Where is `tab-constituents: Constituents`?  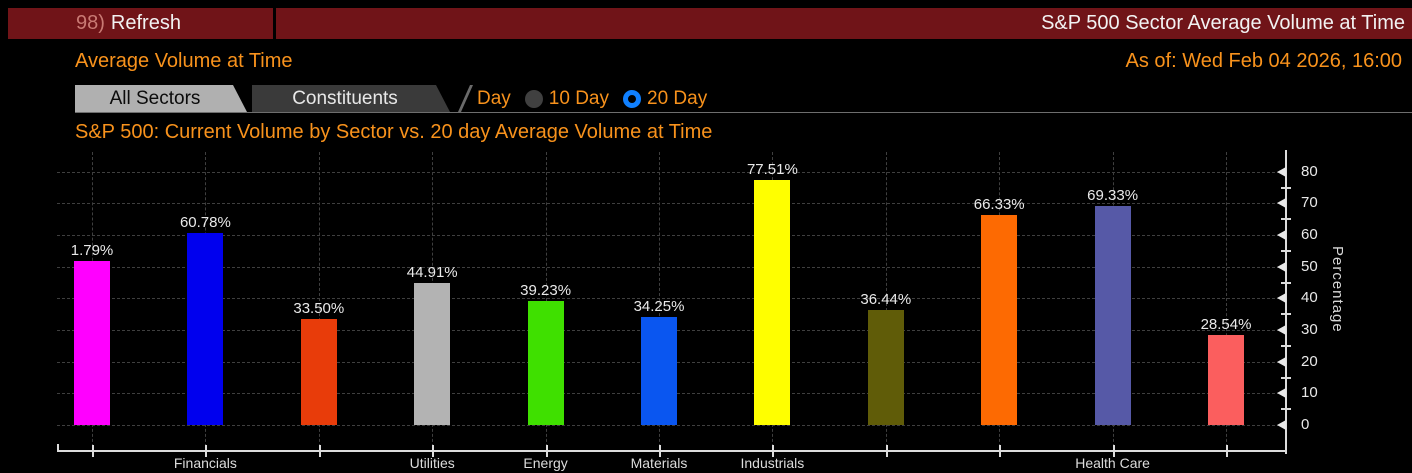 tab-constituents: Constituents is located at coordinates (351, 98).